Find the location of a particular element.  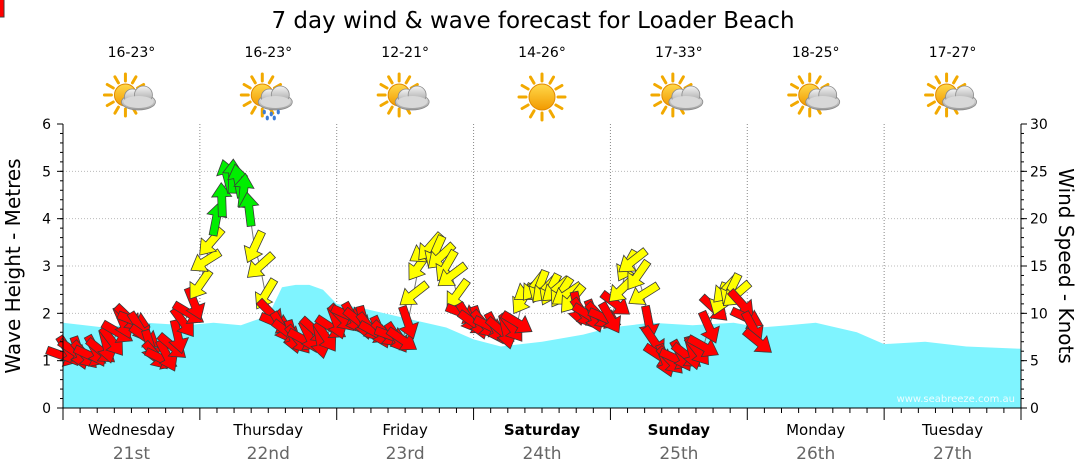

weather-showers-icon is located at coordinates (266, 96).